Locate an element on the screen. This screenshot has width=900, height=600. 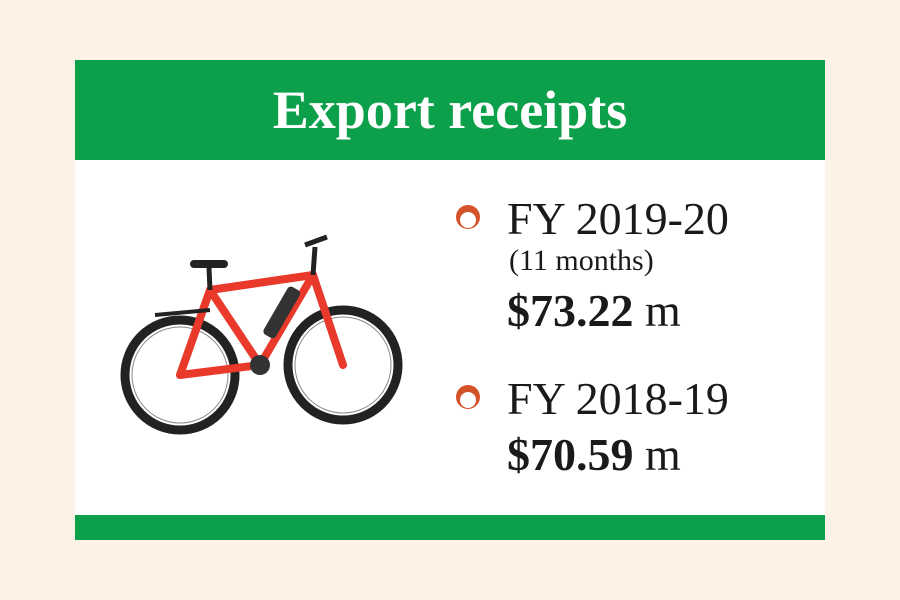
fiscal-year-label: FY 2019-20 is located at coordinates (618, 218).